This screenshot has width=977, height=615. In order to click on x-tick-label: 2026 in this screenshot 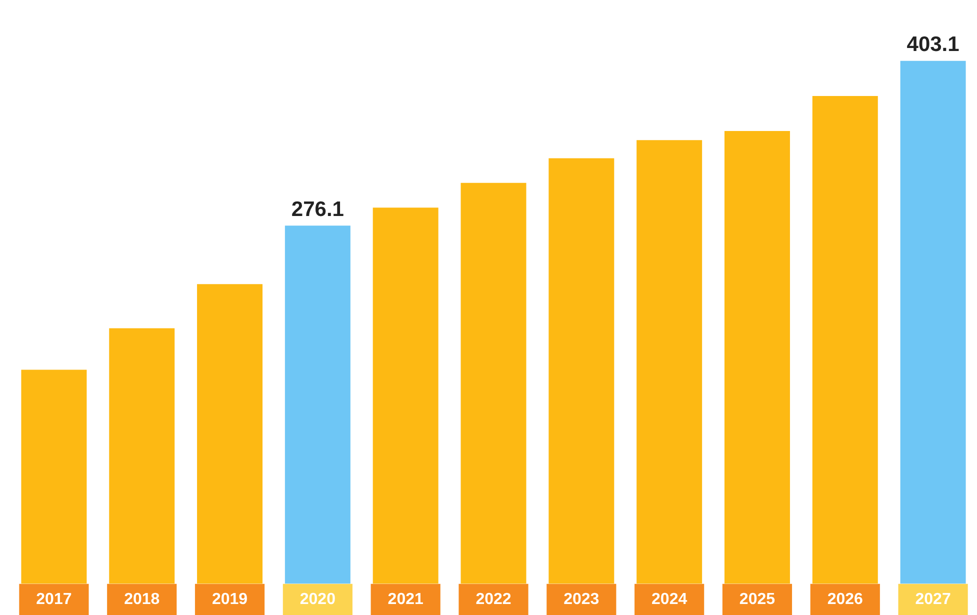, I will do `click(845, 599)`.